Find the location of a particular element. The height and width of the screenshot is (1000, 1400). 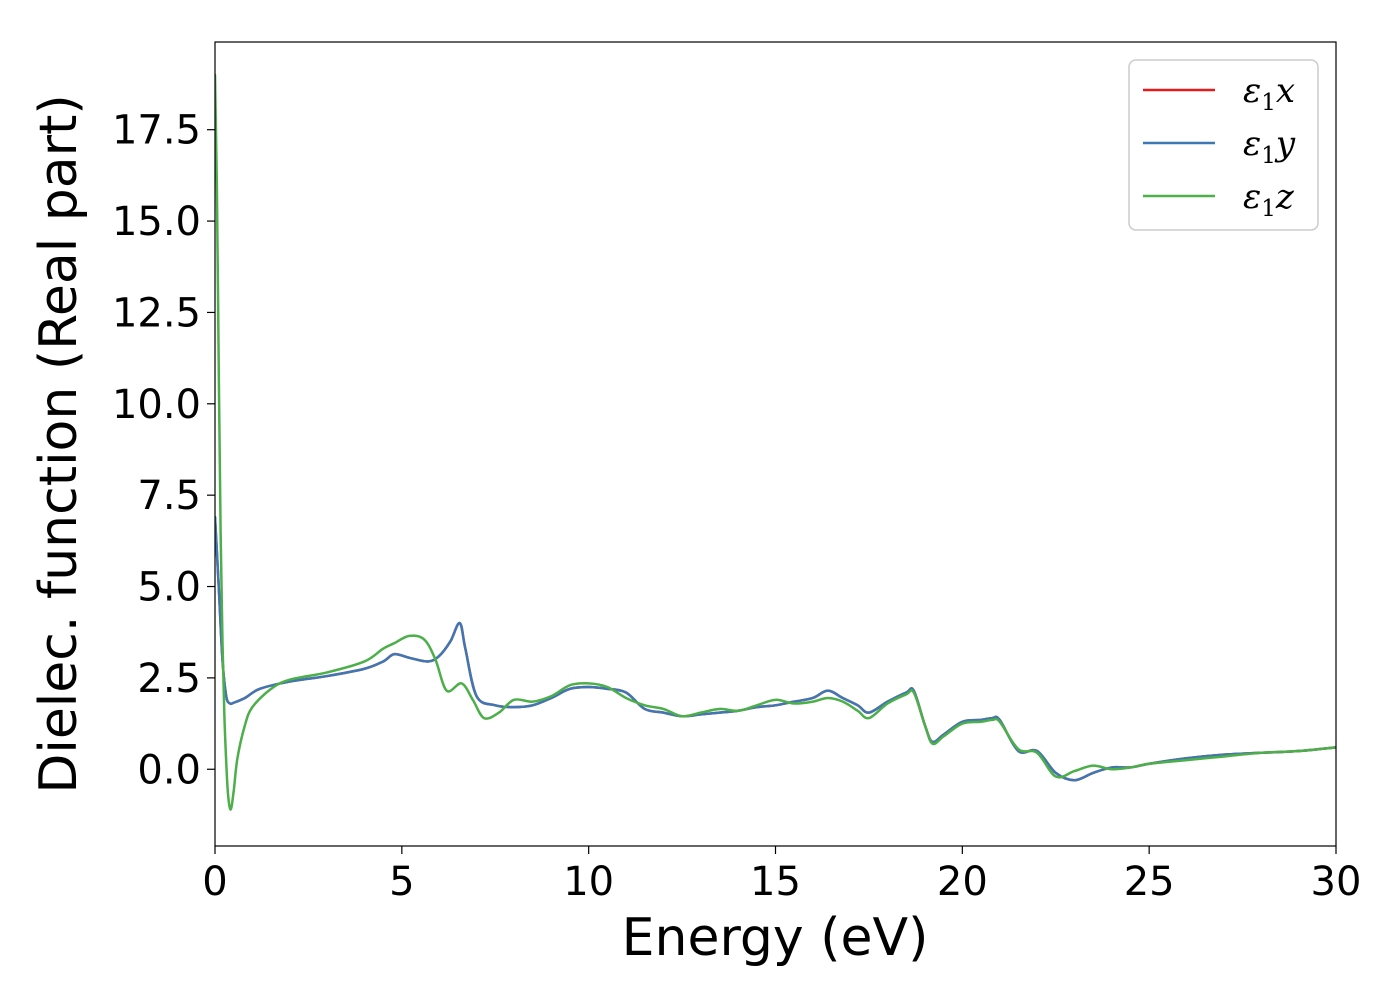

y-tick-label: 15.0 is located at coordinates (156, 222).